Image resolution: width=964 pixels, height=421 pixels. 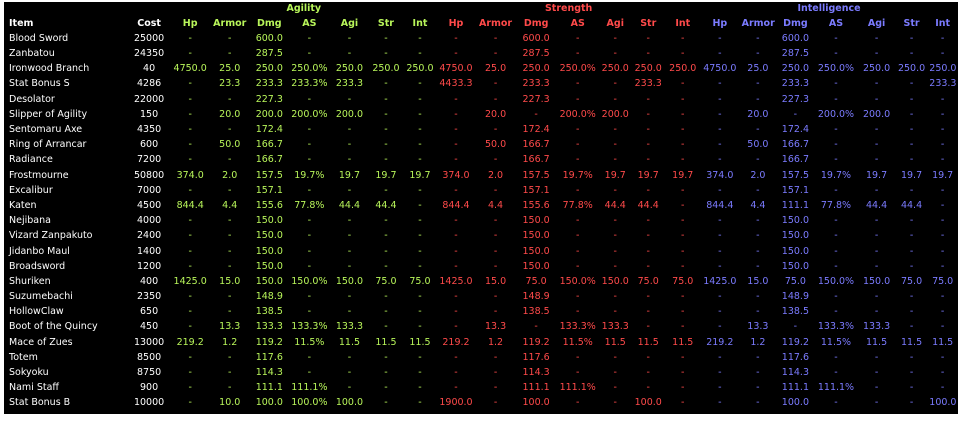 I want to click on agility-armor-cell: 2.0, so click(x=230, y=175).